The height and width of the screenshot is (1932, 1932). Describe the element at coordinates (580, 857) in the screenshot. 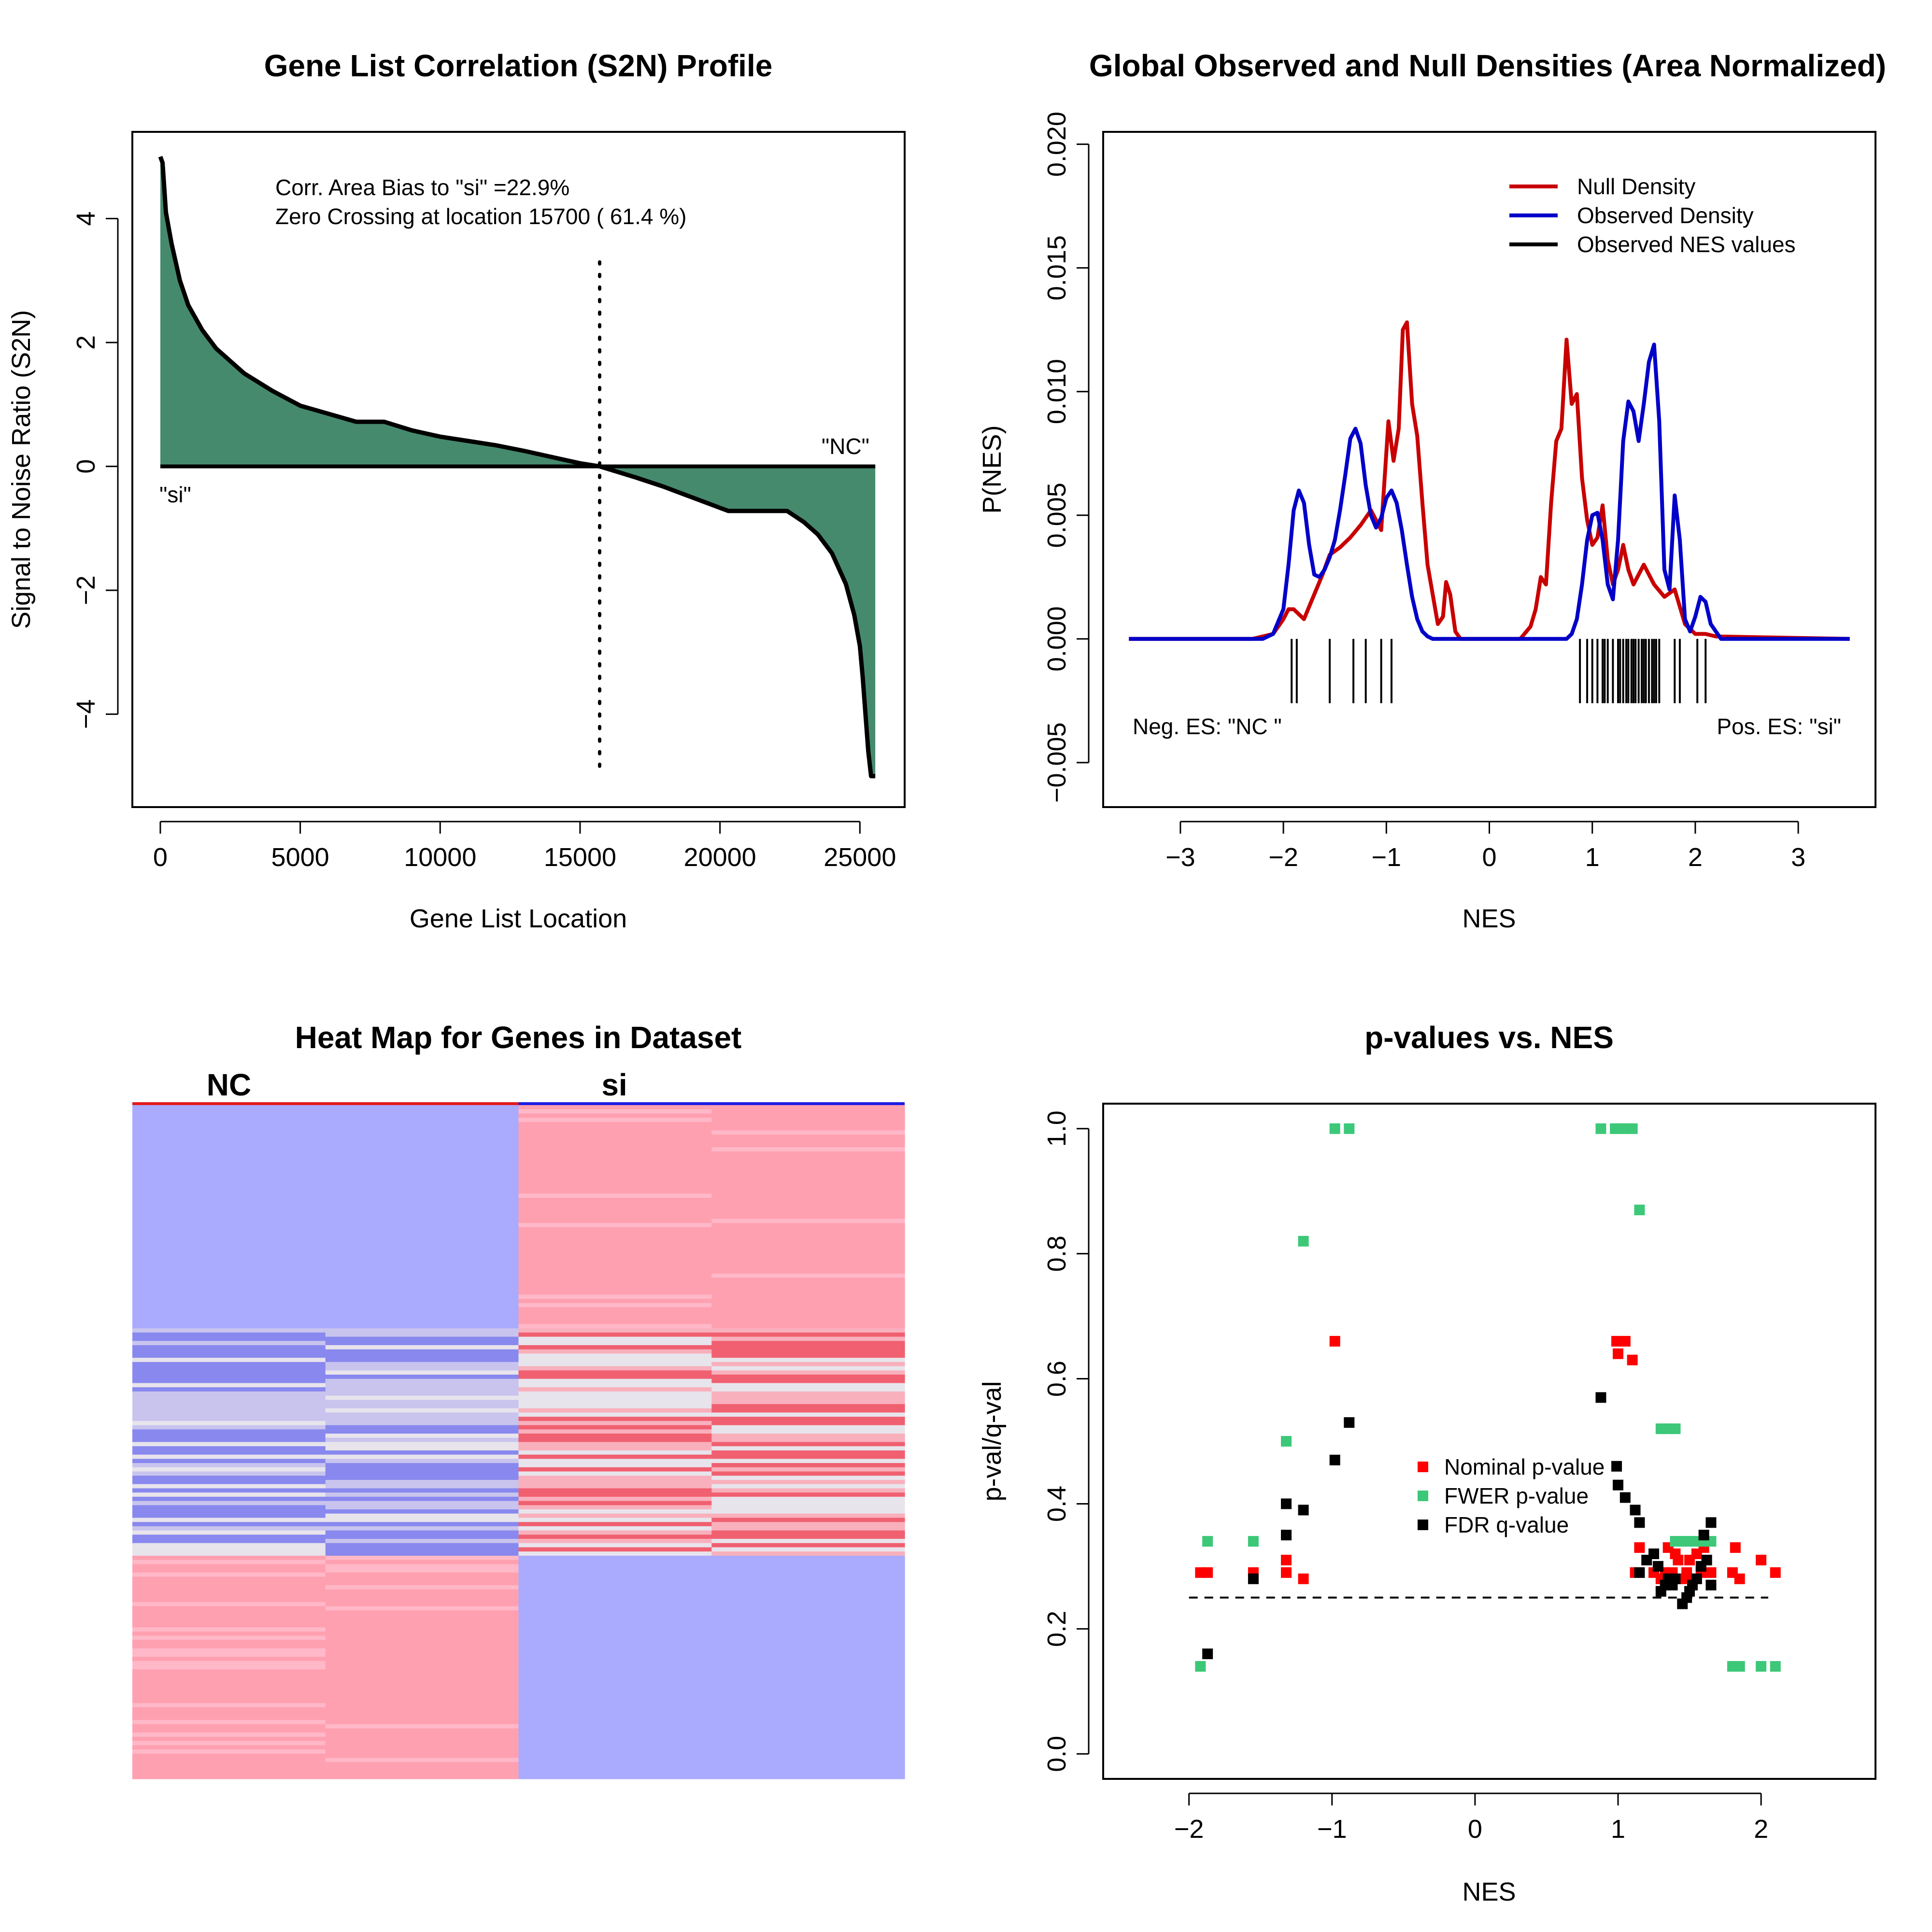

I see `s2n-x-tick-label: 15000` at that location.